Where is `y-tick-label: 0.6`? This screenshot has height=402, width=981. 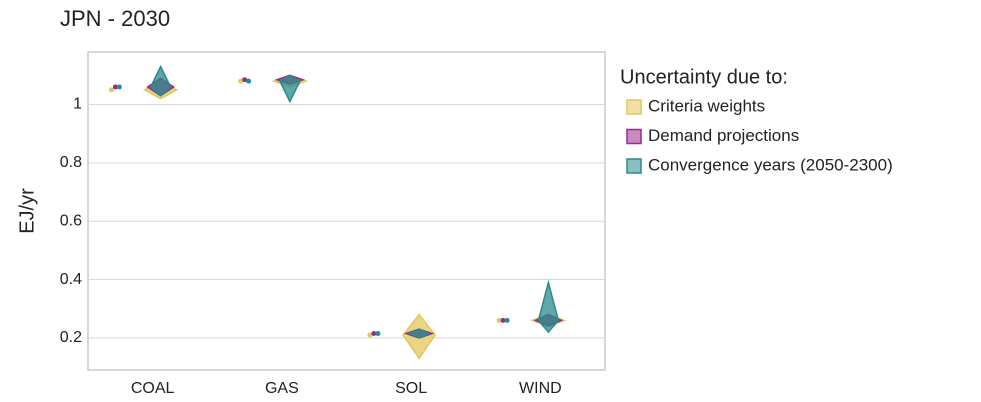 y-tick-label: 0.6 is located at coordinates (71, 220).